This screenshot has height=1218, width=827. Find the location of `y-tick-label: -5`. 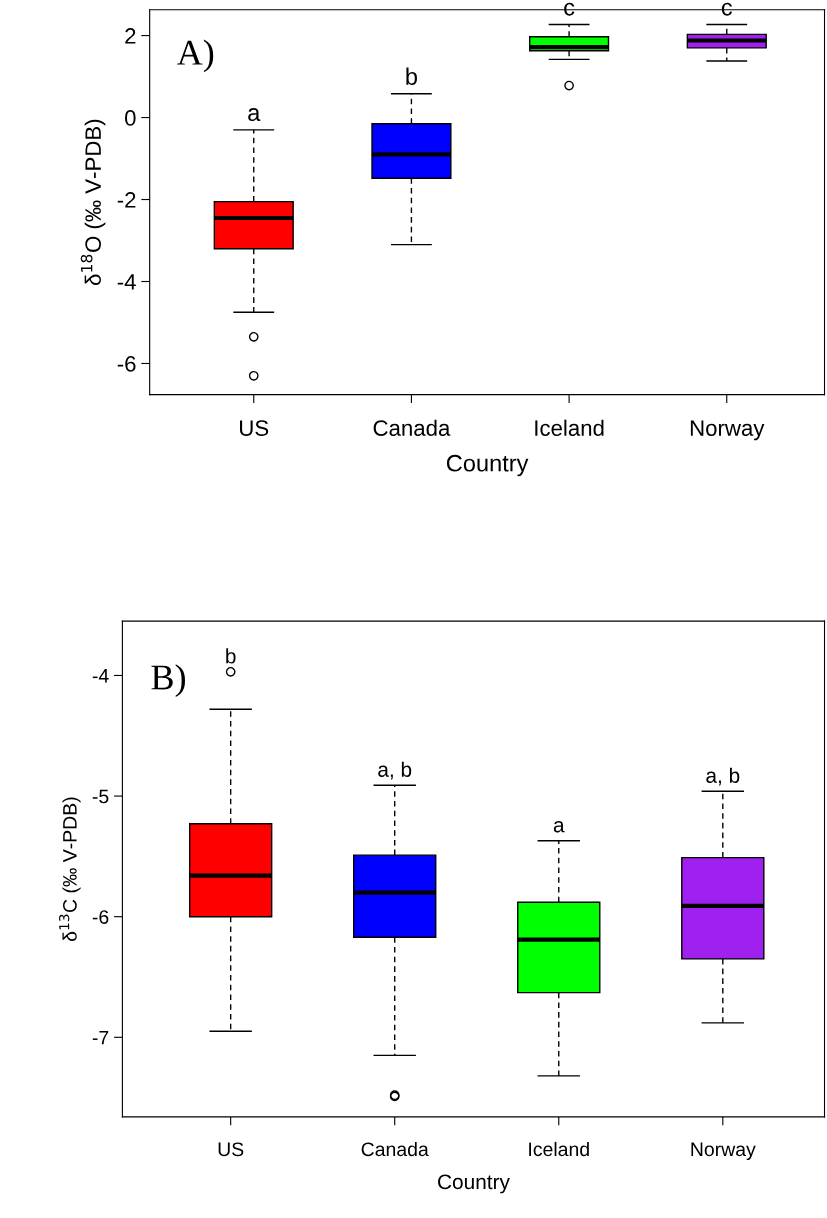

y-tick-label: -5 is located at coordinates (100, 796).